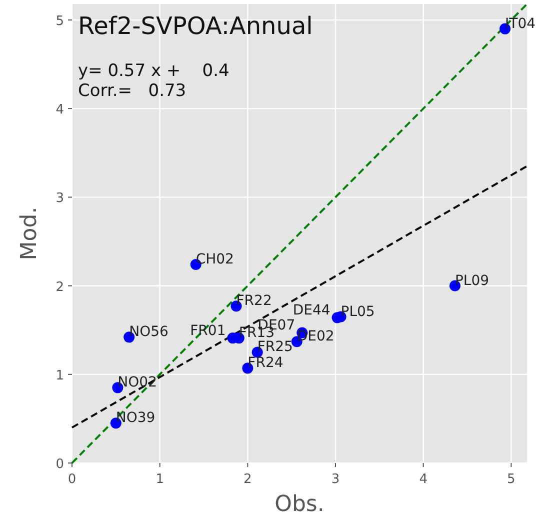 This screenshot has width=544, height=524. Describe the element at coordinates (357, 312) in the screenshot. I see `annotation: PL05` at that location.